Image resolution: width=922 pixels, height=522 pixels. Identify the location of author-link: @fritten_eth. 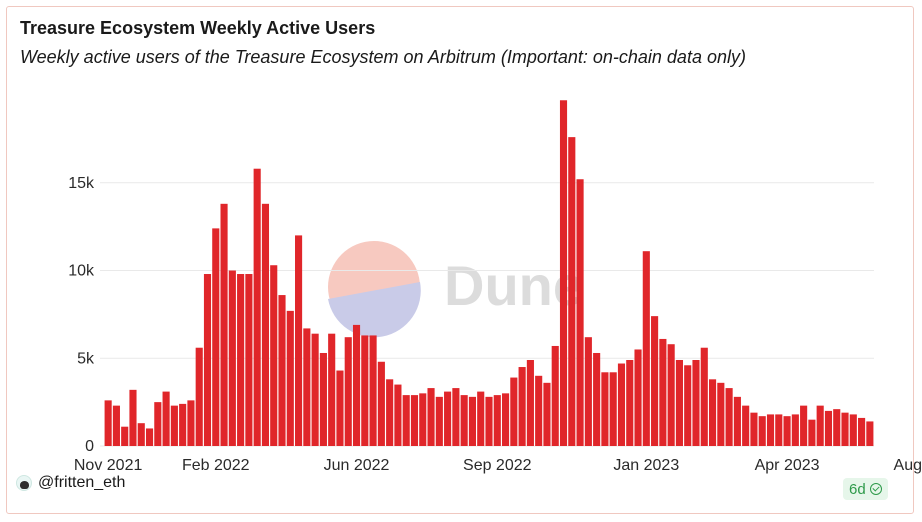
(70, 483).